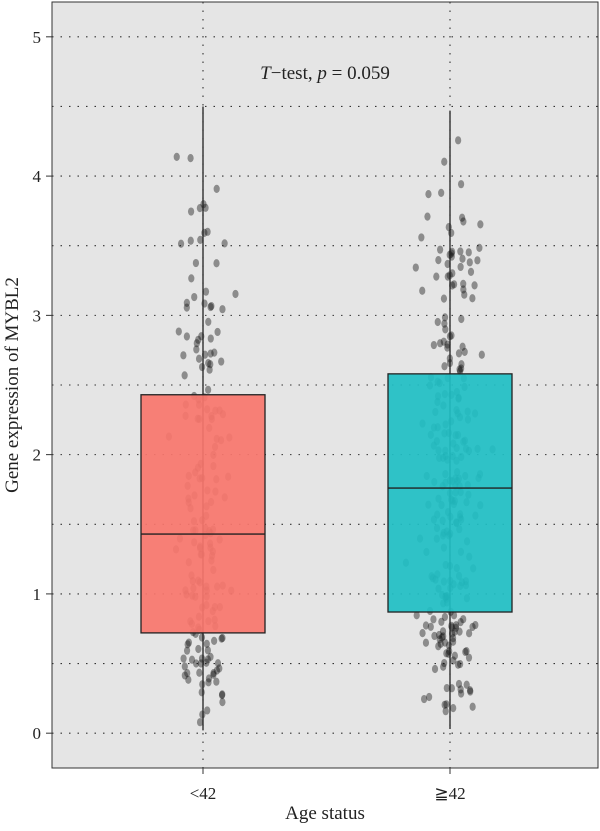 This screenshot has width=600, height=831. Describe the element at coordinates (37, 37) in the screenshot. I see `y-tick-label: 5` at that location.